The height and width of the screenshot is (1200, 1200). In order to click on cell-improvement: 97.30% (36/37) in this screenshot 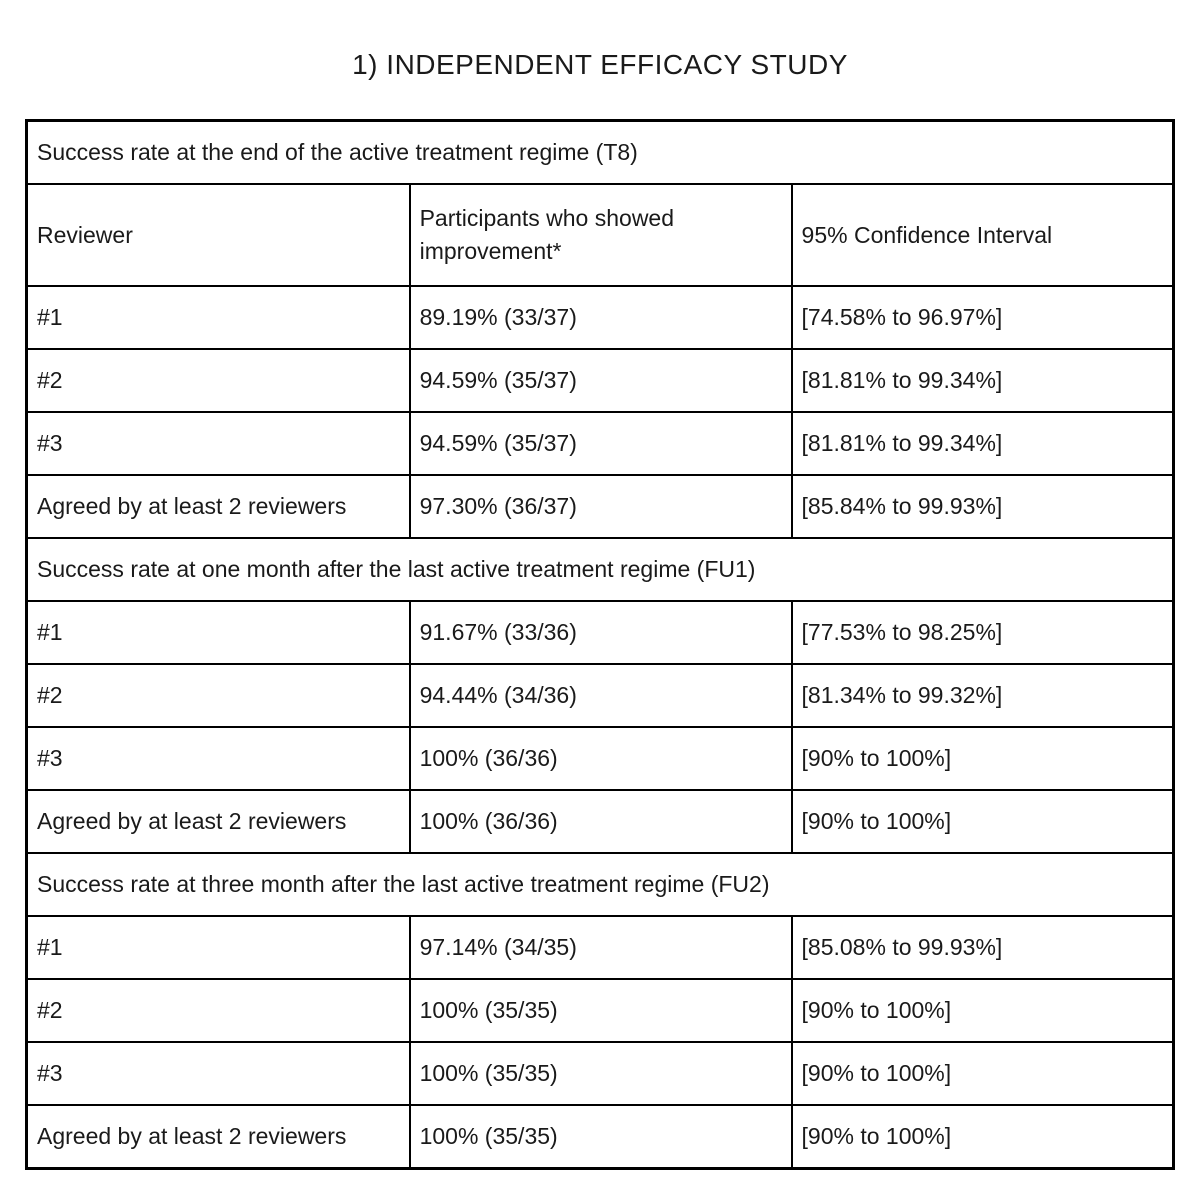, I will do `click(600, 506)`.